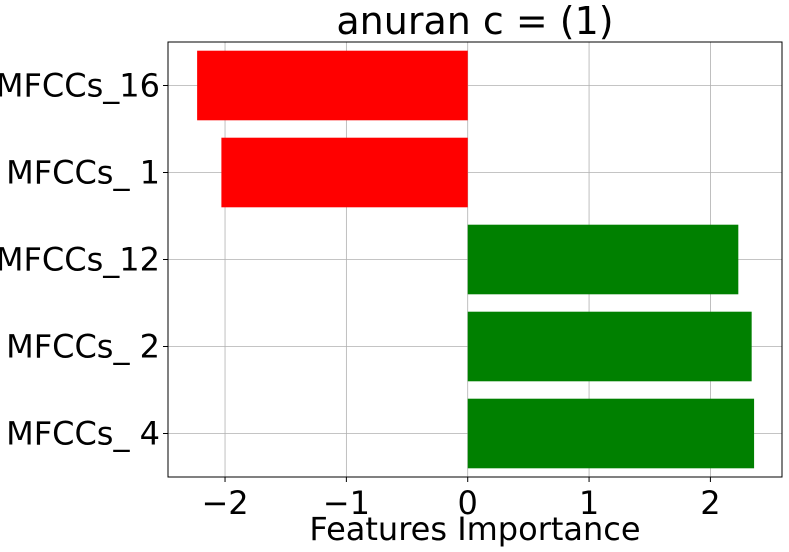 The height and width of the screenshot is (552, 789). What do you see at coordinates (224, 503) in the screenshot?
I see `x-tick-label: −2` at bounding box center [224, 503].